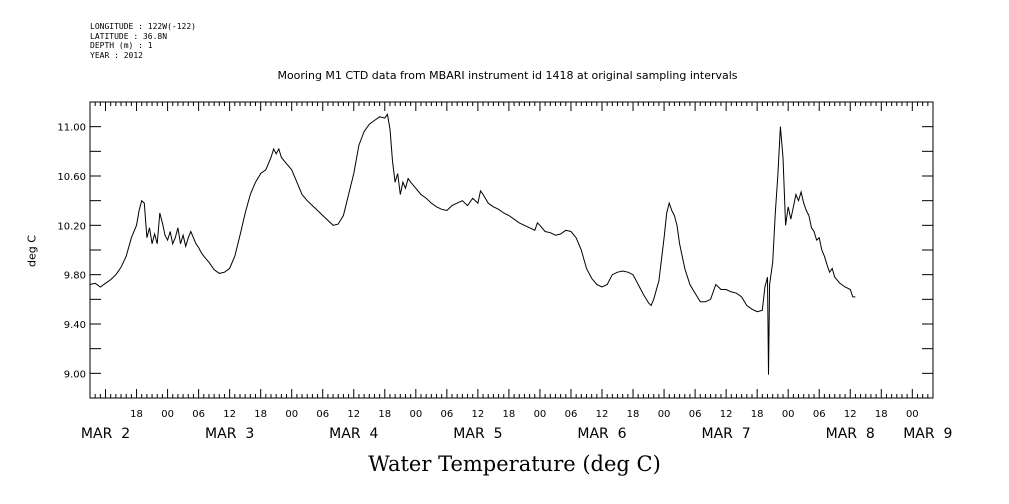 The height and width of the screenshot is (504, 1009). What do you see at coordinates (726, 434) in the screenshot?
I see `x-day-label: MAR 7` at bounding box center [726, 434].